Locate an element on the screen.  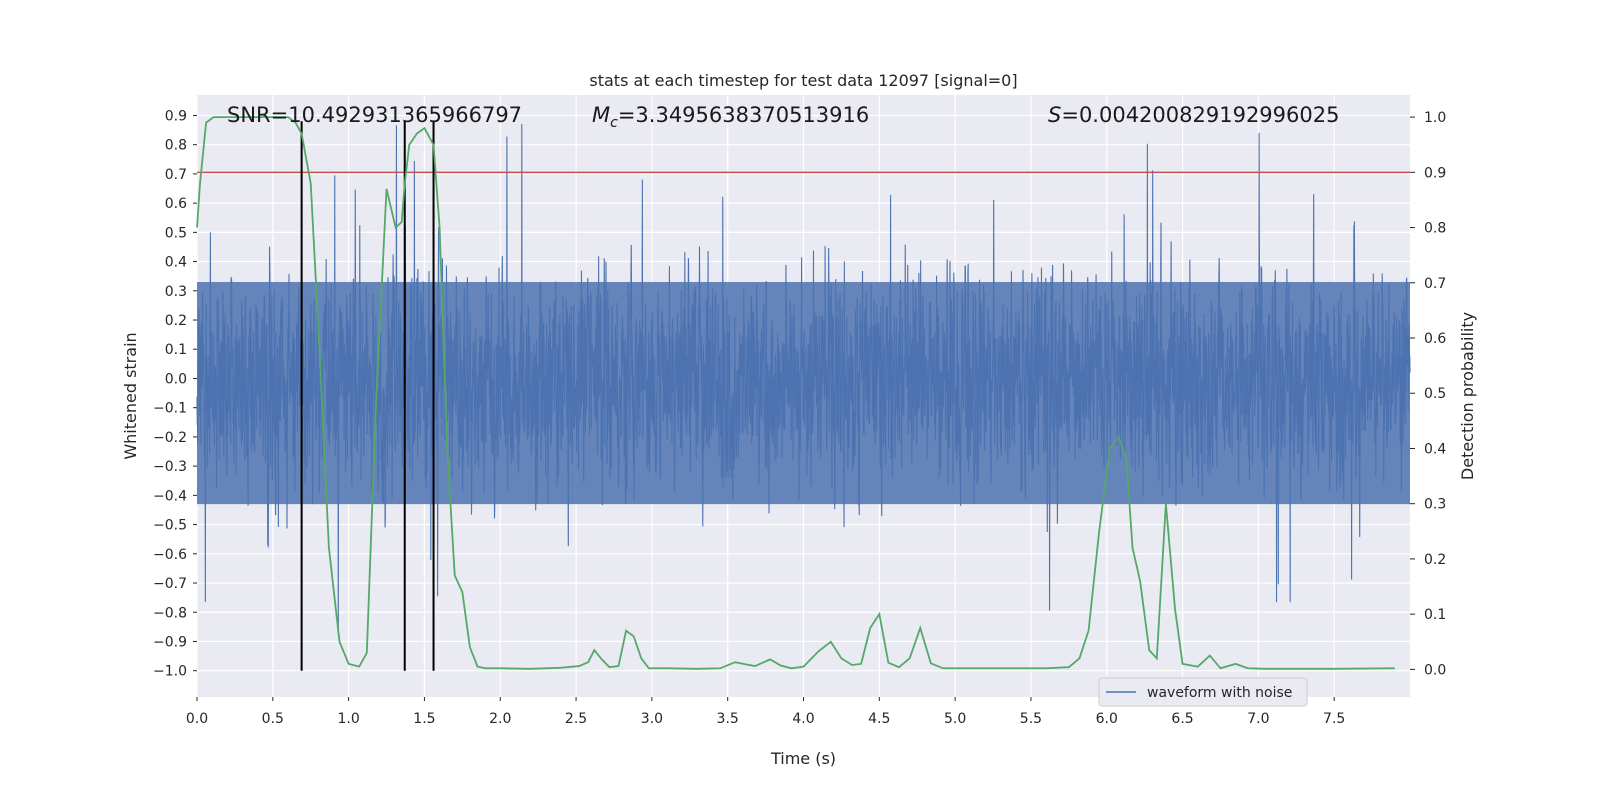
y-tick-label: −0.4 is located at coordinates (170, 496).